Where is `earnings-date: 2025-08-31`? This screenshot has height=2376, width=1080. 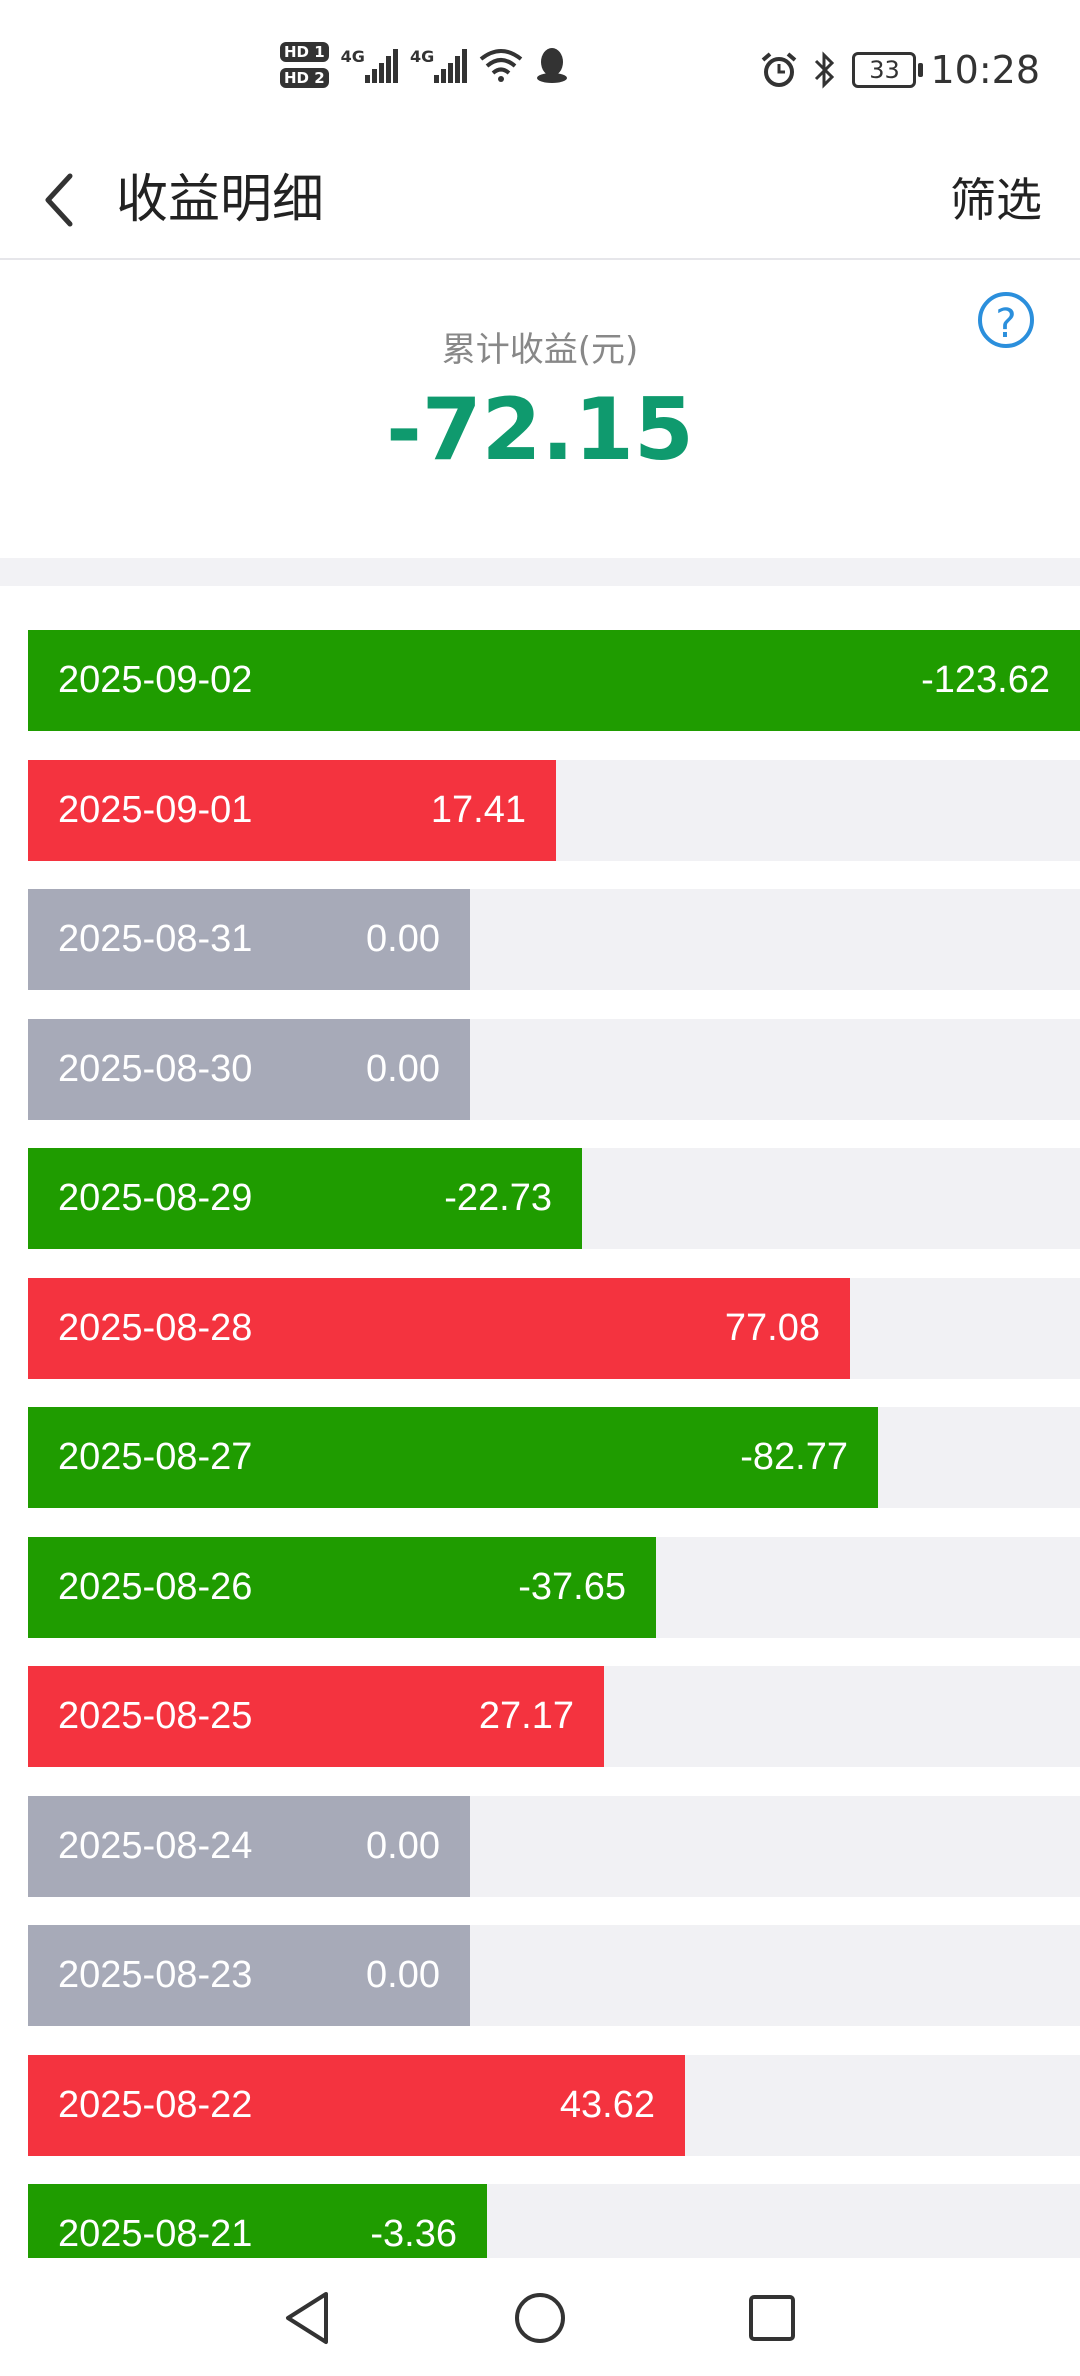
earnings-date: 2025-08-31 is located at coordinates (155, 939).